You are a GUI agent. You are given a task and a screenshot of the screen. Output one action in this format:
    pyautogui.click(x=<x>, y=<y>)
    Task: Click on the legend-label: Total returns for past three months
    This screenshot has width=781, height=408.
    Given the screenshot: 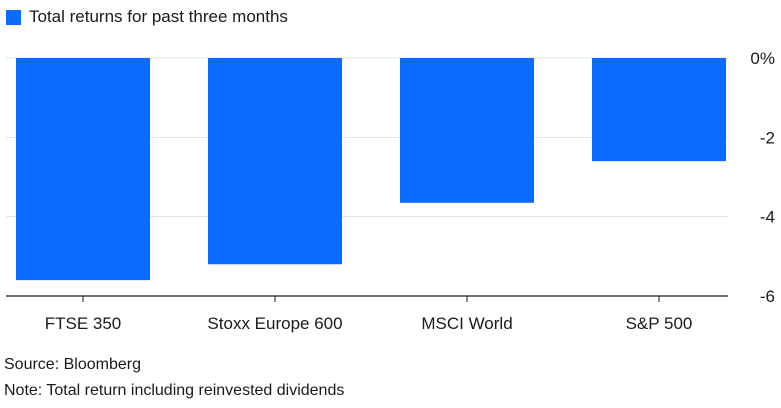 What is the action you would take?
    pyautogui.click(x=158, y=16)
    